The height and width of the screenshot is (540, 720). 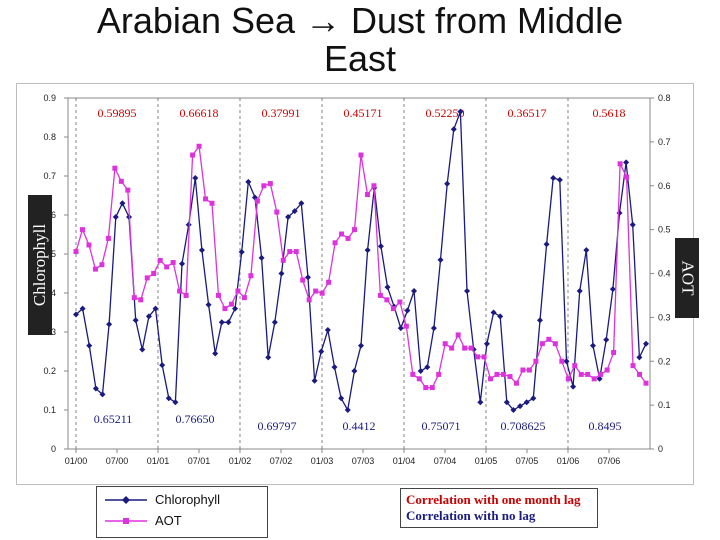 I want to click on left-axis-tick-label: 0.2, so click(x=49, y=371).